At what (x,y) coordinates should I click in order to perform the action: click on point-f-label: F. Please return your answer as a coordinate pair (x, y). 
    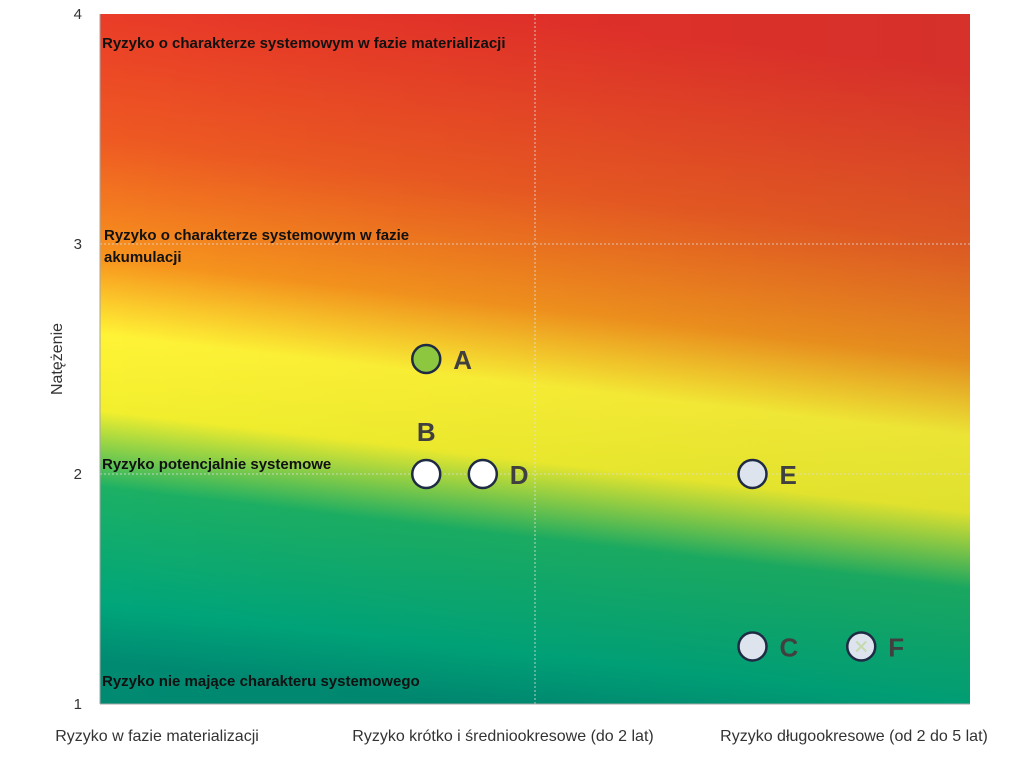
    Looking at the image, I should click on (896, 648).